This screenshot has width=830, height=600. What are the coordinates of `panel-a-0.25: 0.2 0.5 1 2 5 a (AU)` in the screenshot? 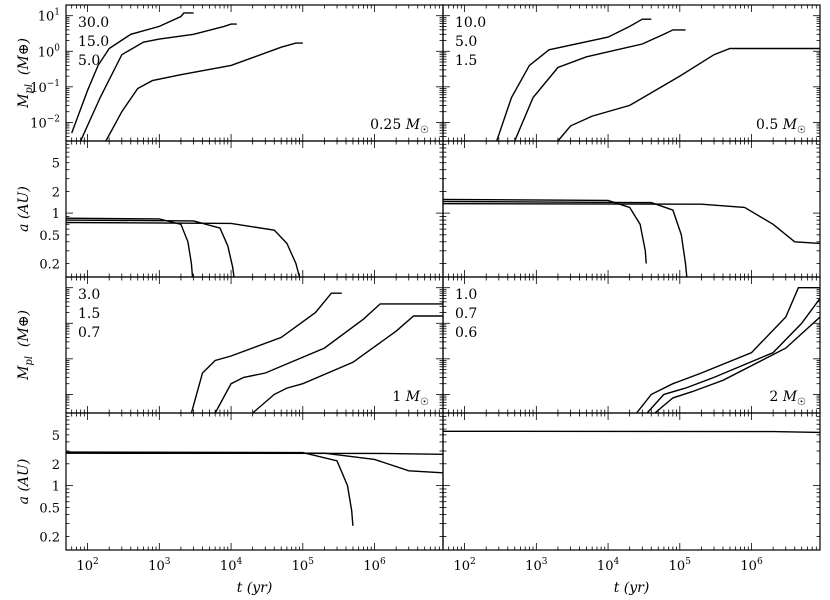 It's located at (230, 209).